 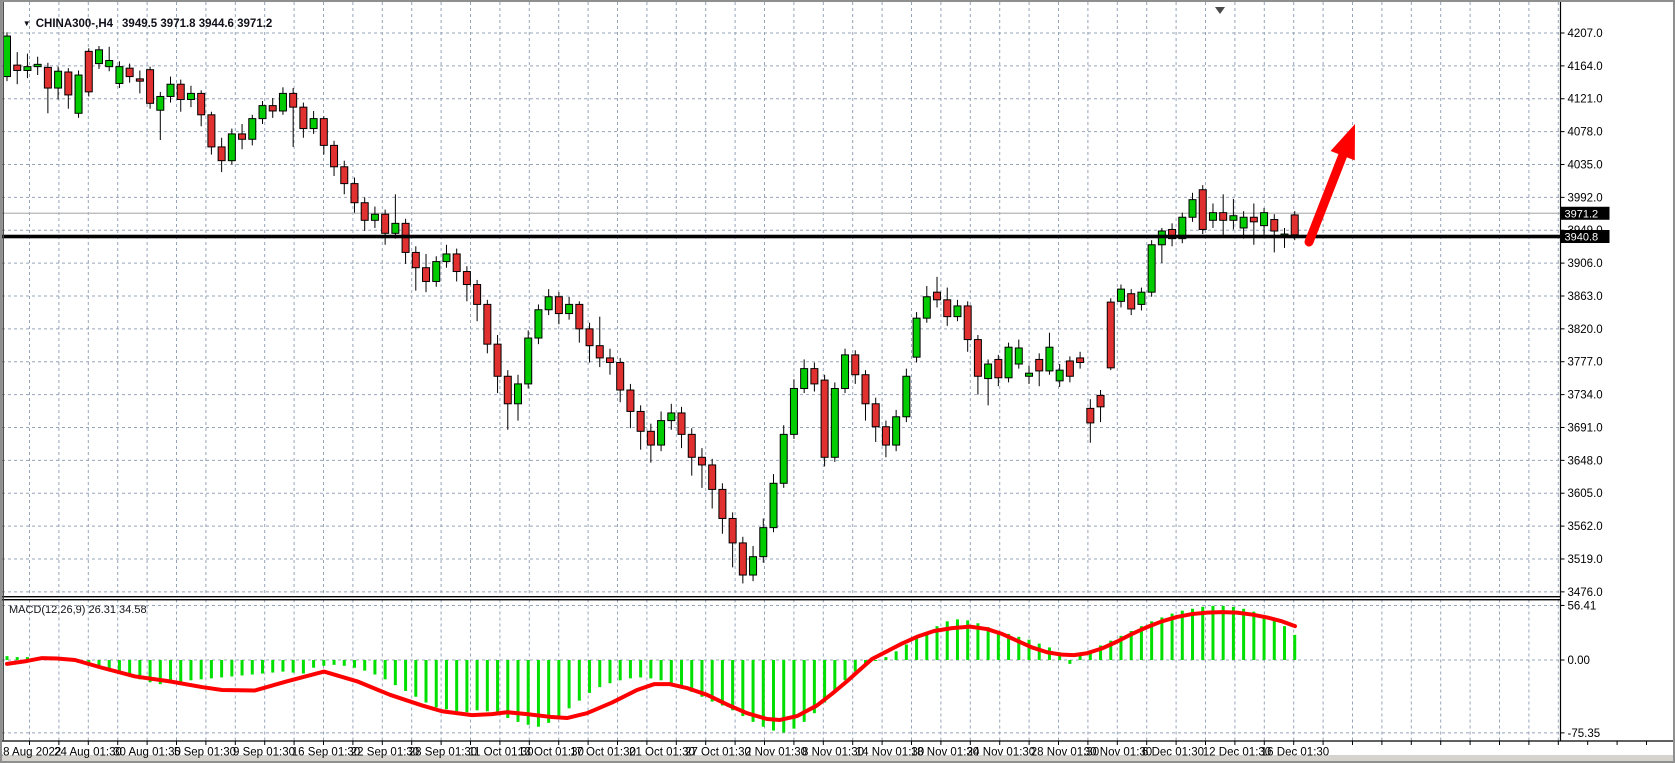 What do you see at coordinates (26, 23) in the screenshot?
I see `symbol-dropdown-icon: ▼` at bounding box center [26, 23].